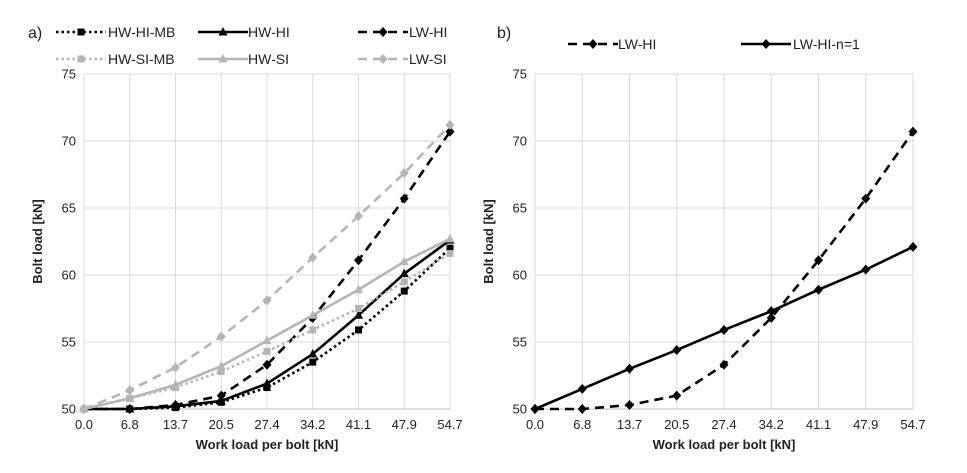  I want to click on legend-label: HW-HI, so click(269, 32).